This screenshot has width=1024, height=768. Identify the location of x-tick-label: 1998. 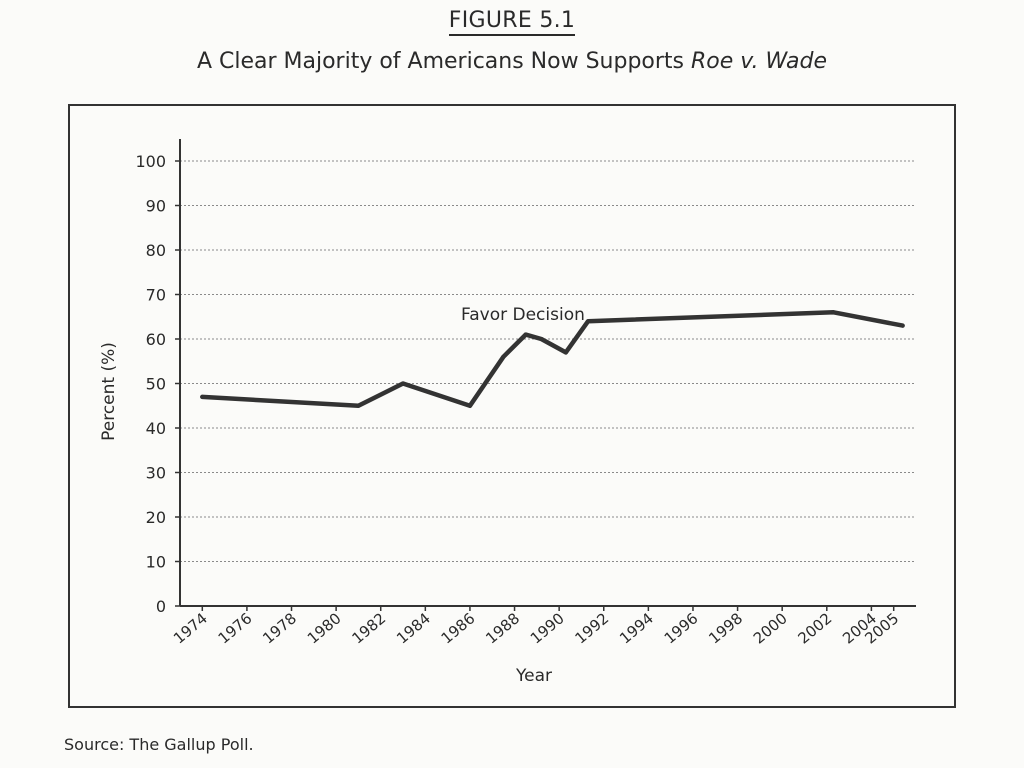
(725, 628).